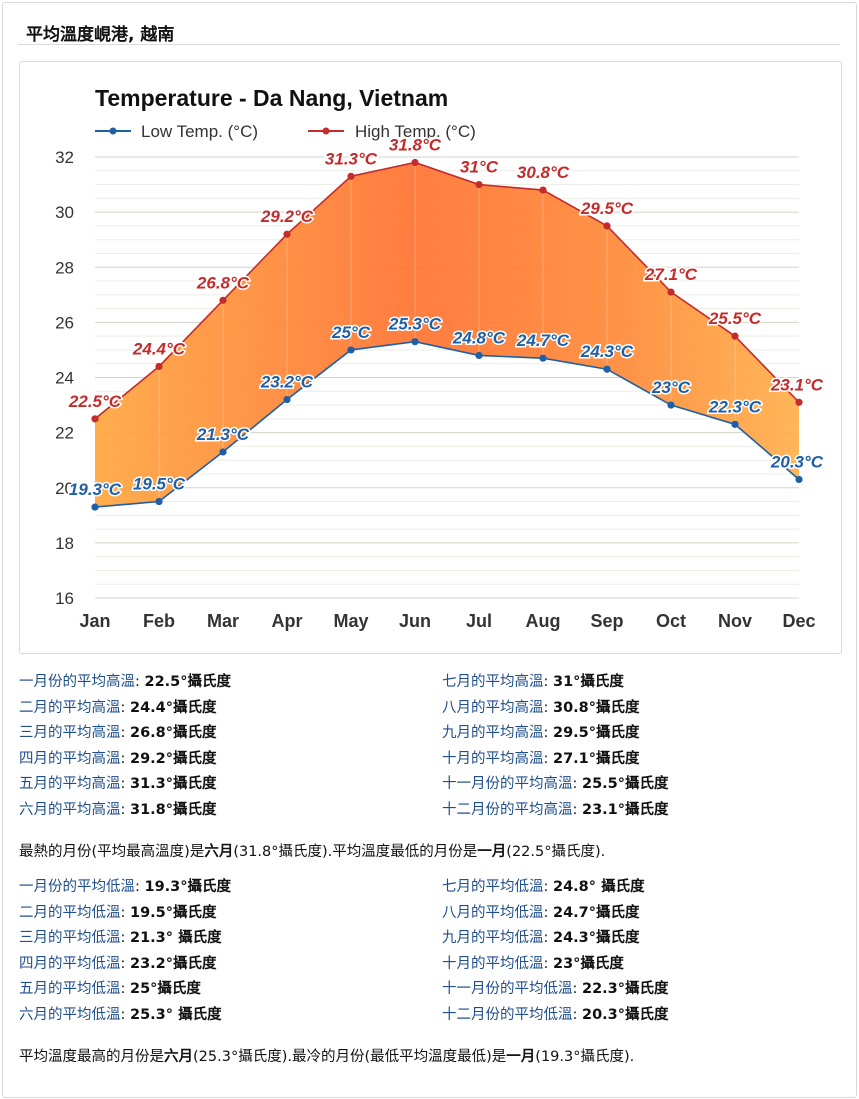 The image size is (859, 1099). I want to click on month-value: 22.5°攝氏度, so click(188, 682).